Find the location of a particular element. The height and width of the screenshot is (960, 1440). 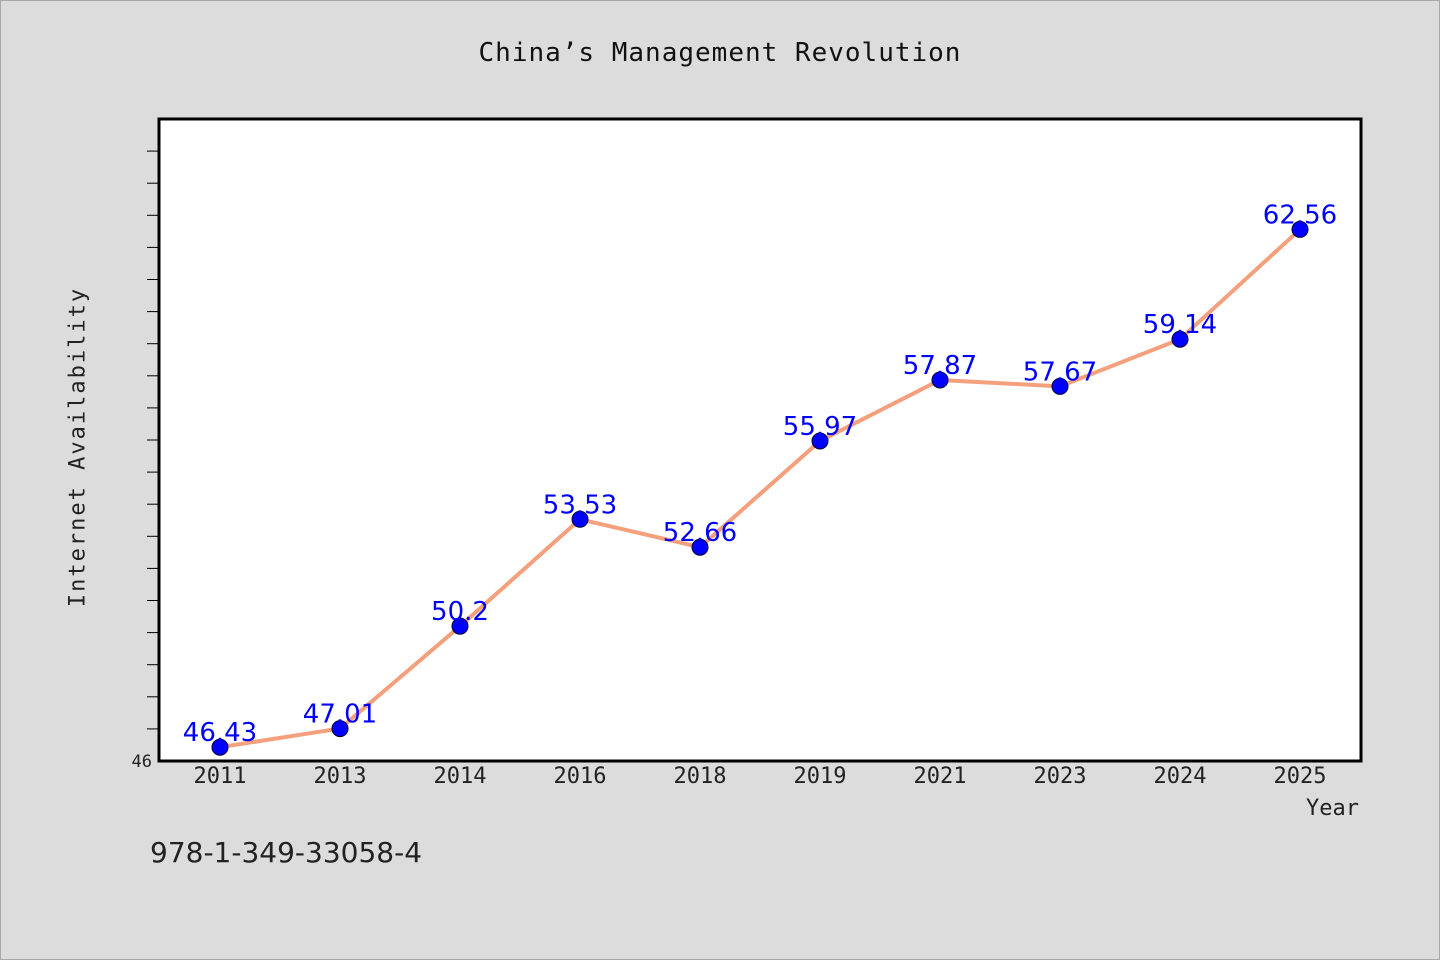

y-tick-label: 46 is located at coordinates (142, 762).